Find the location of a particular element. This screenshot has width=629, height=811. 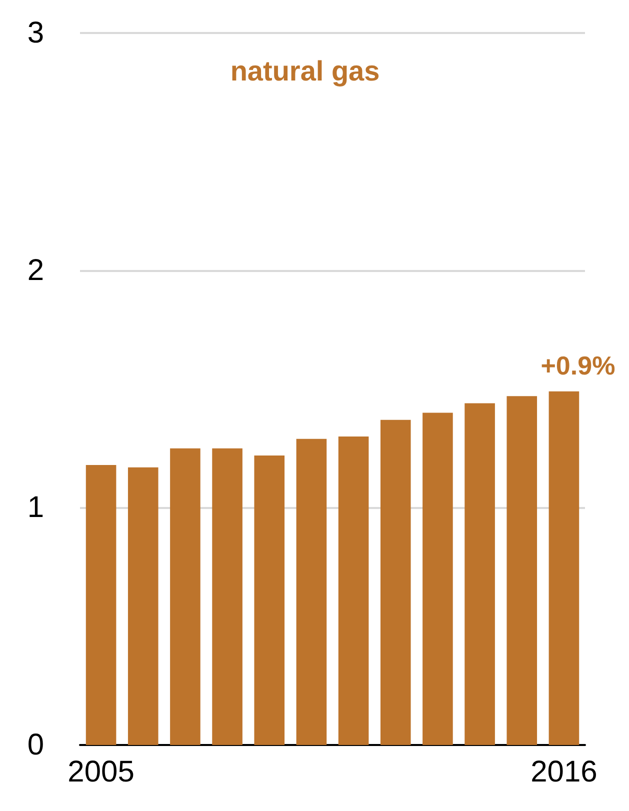

y-tick-label: 3 is located at coordinates (35, 33).